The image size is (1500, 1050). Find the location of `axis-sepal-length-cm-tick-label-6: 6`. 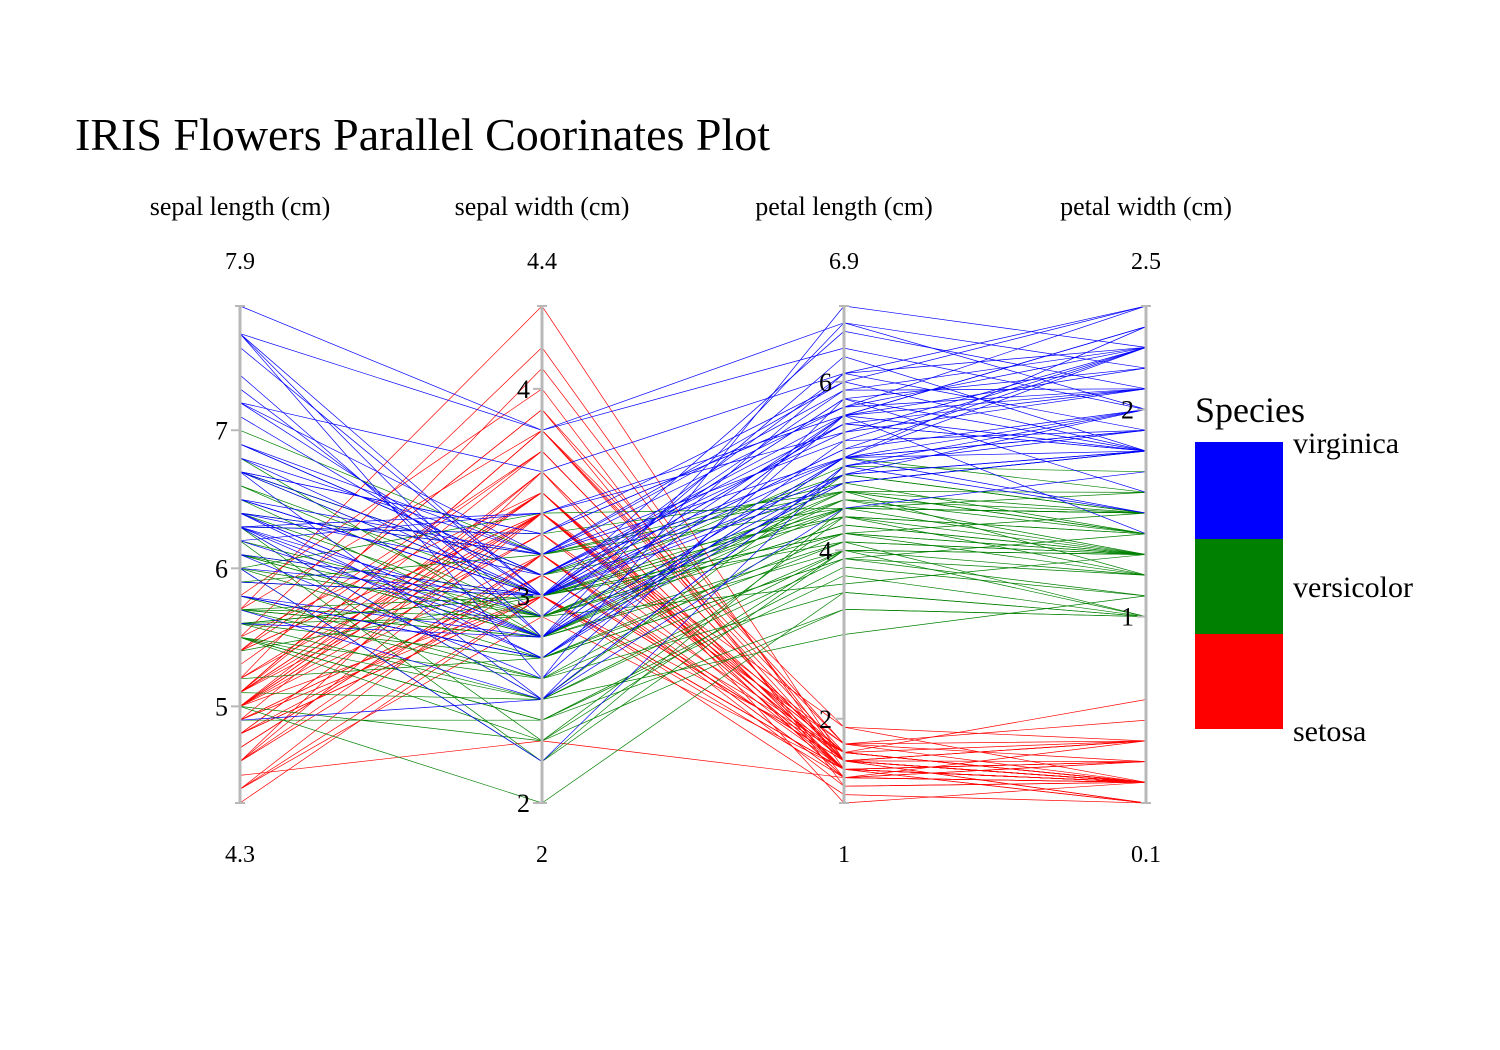

axis-sepal-length-cm-tick-label-6: 6 is located at coordinates (221, 568).